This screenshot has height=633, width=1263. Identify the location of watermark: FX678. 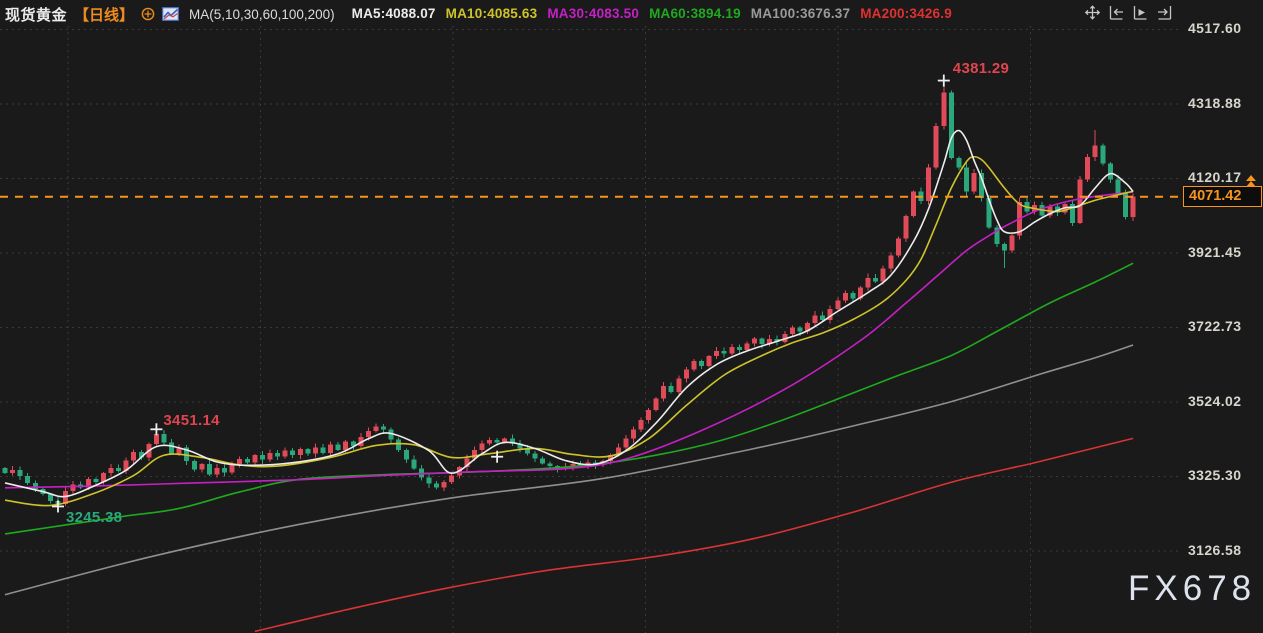
(1192, 588).